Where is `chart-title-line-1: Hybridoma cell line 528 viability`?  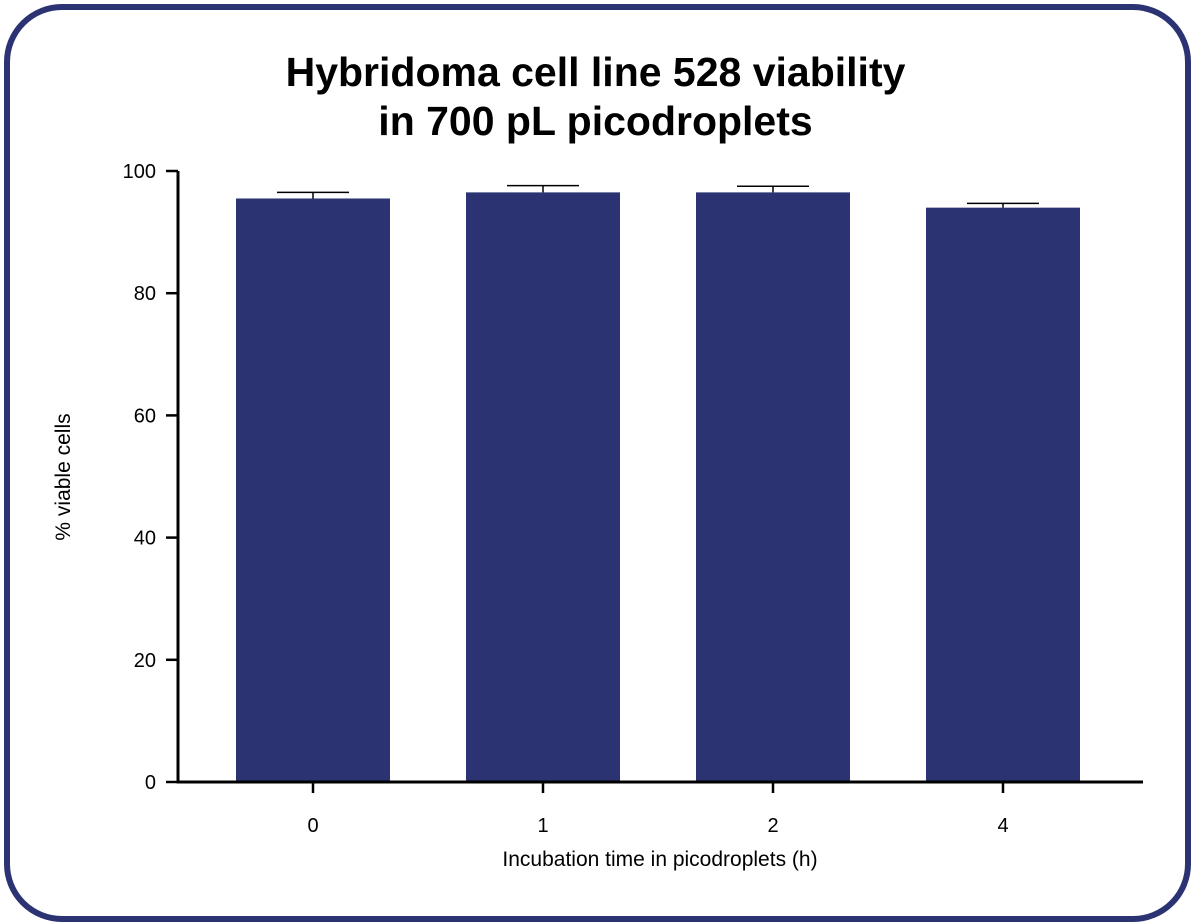 chart-title-line-1: Hybridoma cell line 528 viability is located at coordinates (595, 72).